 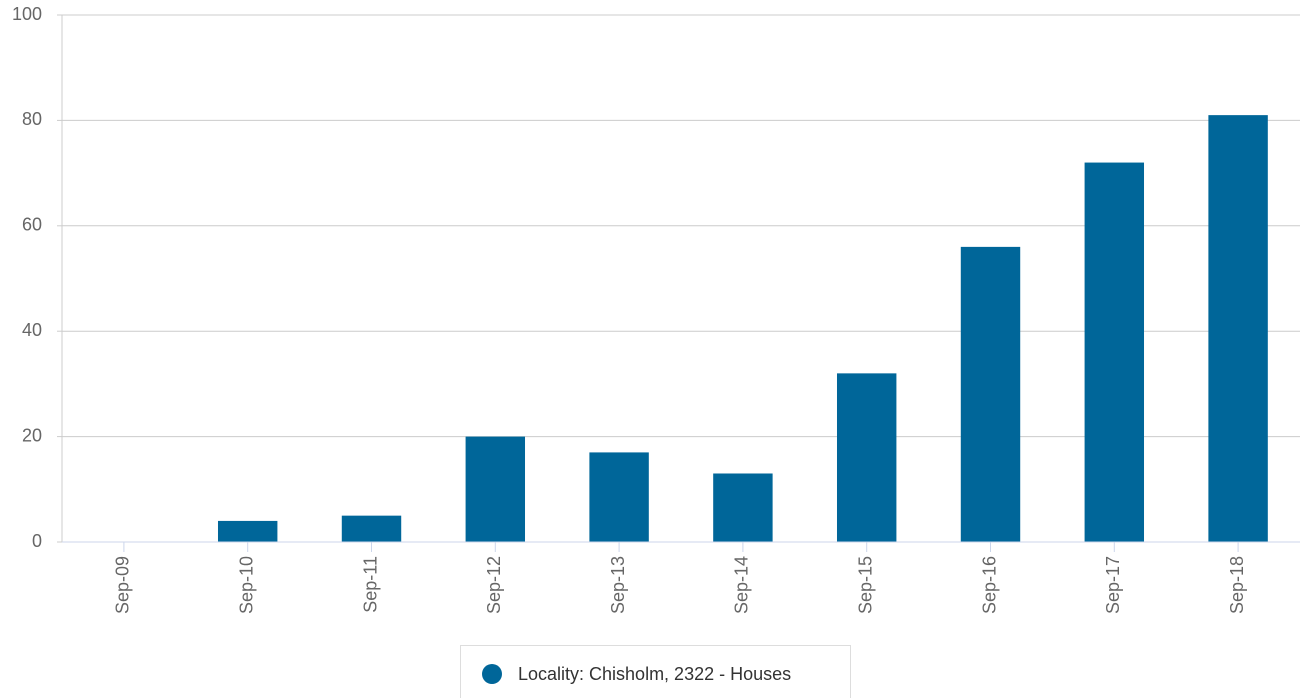 I want to click on x-tick-label: Sep-14, so click(x=742, y=585).